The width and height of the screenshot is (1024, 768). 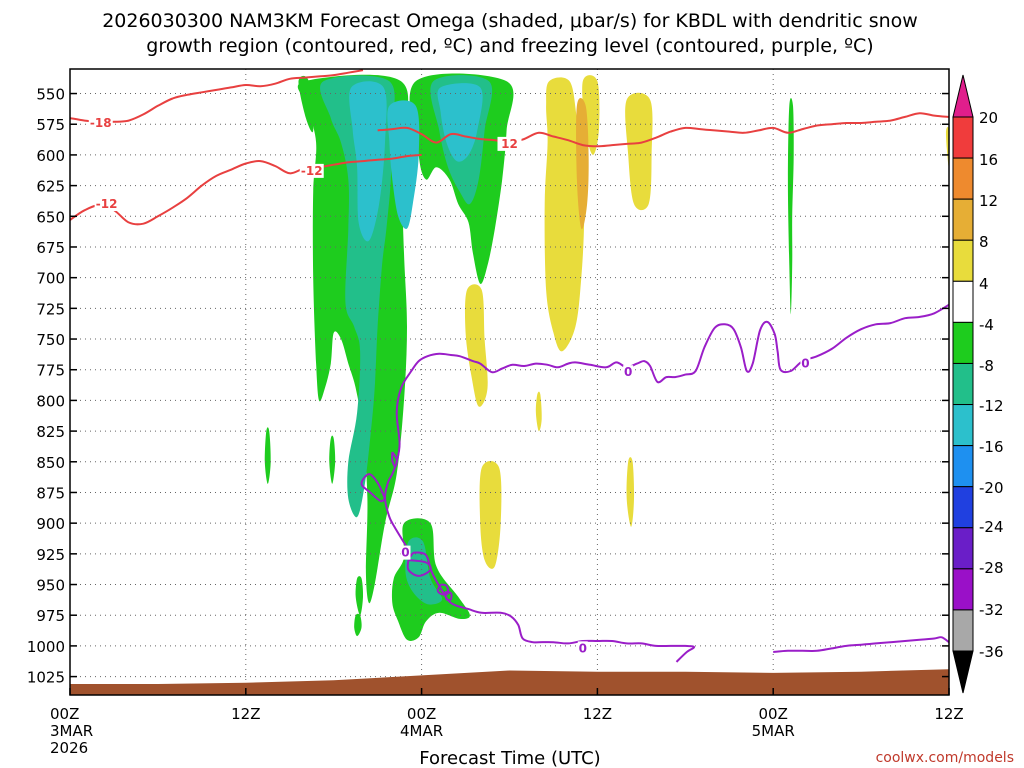 I want to click on y-tick-label-925: 925, so click(x=50, y=555).